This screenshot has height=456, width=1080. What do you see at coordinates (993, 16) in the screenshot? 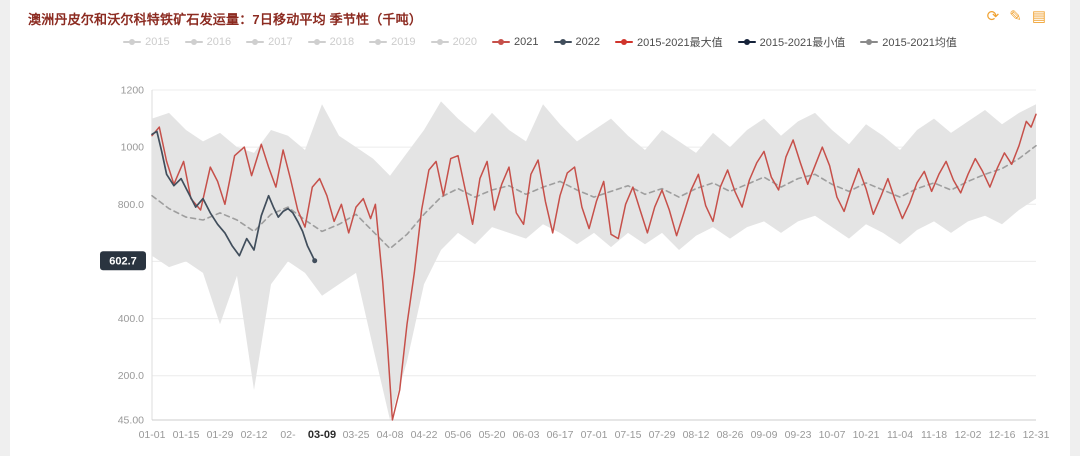
I see `refresh-icon: ⟳` at bounding box center [993, 16].